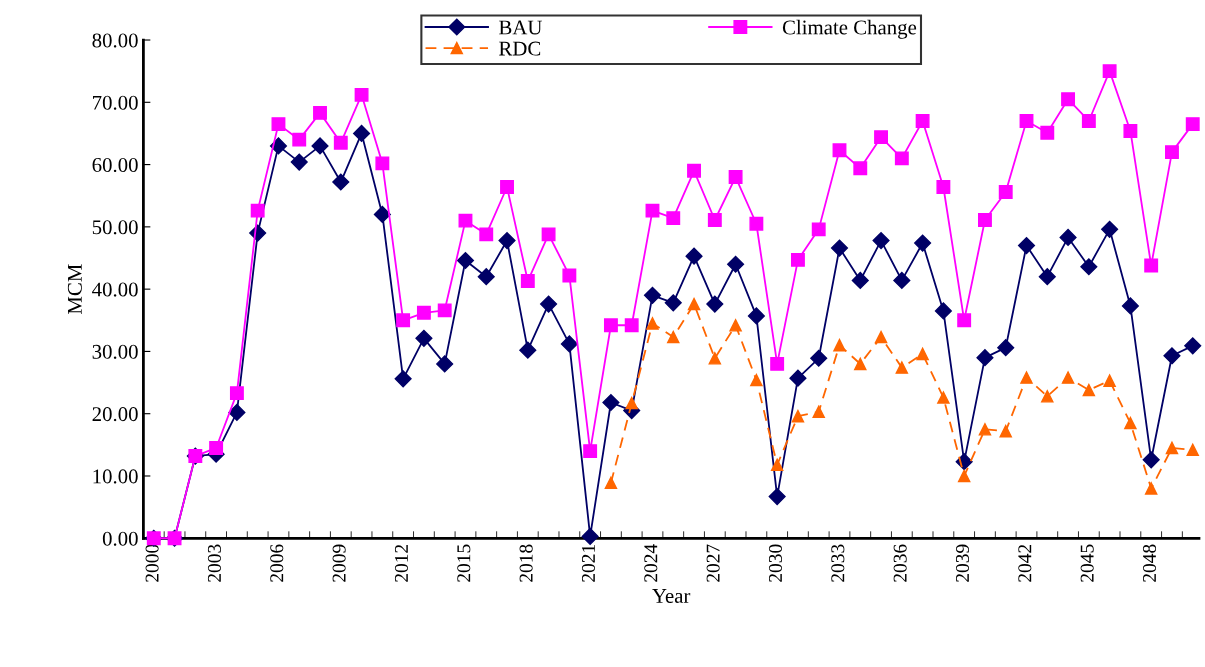 Image resolution: width=1205 pixels, height=667 pixels. Describe the element at coordinates (152, 563) in the screenshot. I see `x-tick-label: 2000` at that location.